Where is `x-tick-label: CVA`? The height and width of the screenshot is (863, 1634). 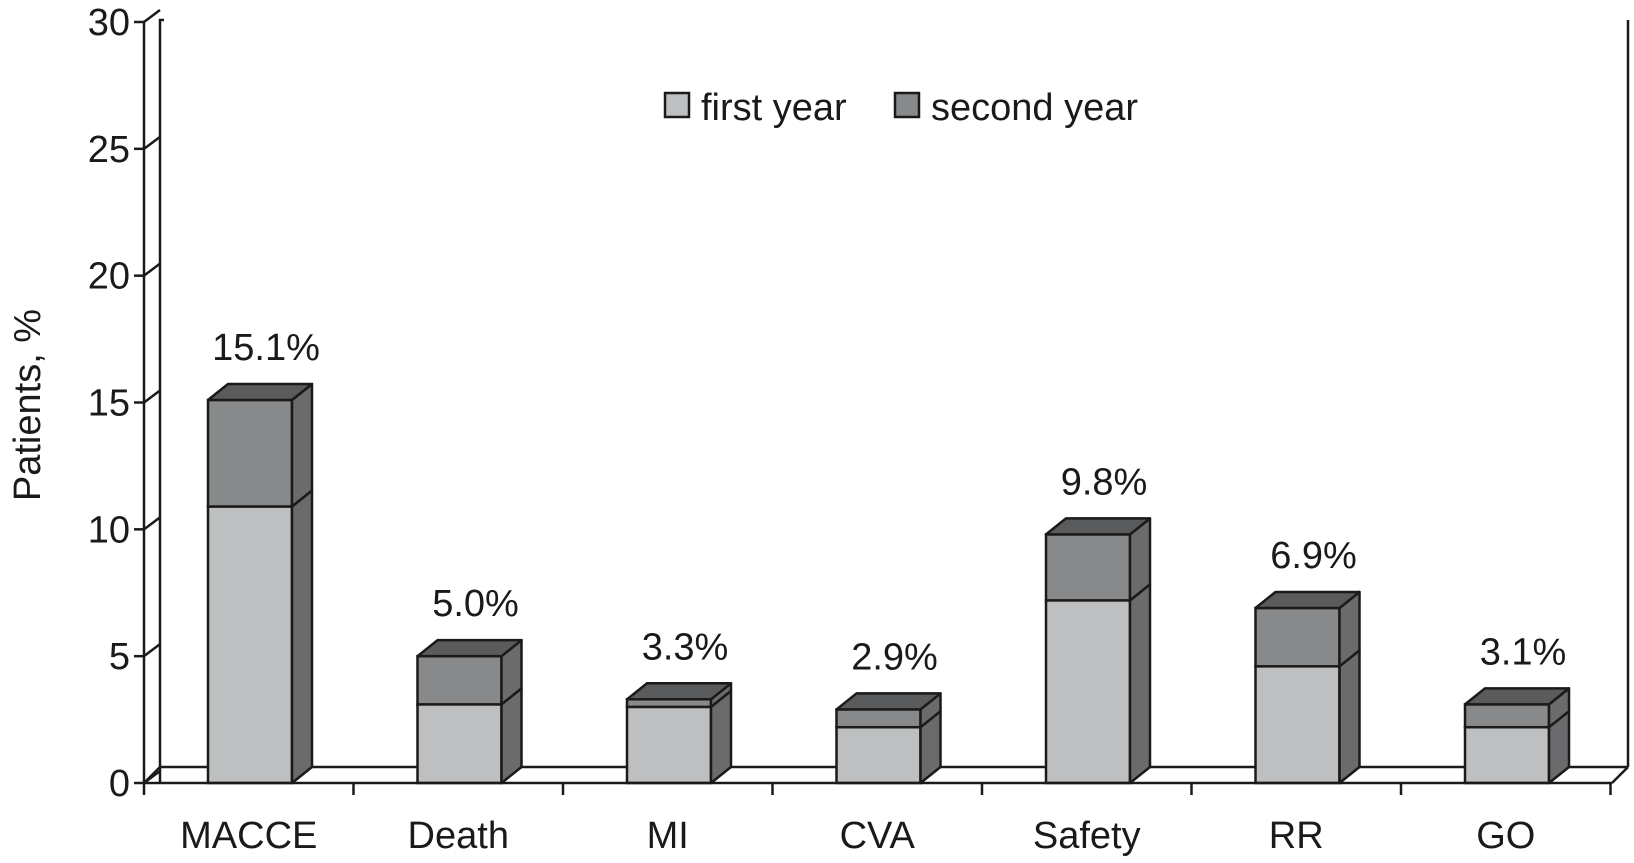 x-tick-label: CVA is located at coordinates (878, 836).